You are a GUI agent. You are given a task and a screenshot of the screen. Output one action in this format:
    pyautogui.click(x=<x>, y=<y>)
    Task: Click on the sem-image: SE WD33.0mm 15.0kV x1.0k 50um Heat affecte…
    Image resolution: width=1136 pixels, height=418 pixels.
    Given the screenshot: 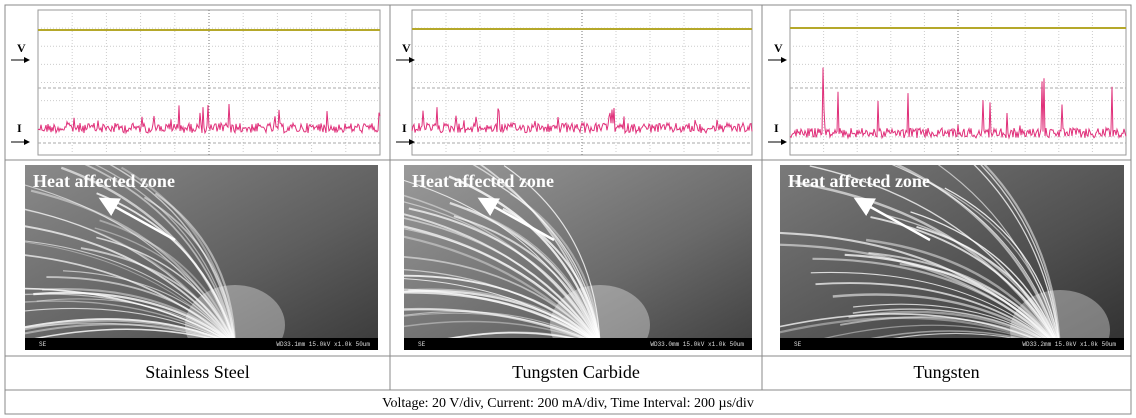 What is the action you would take?
    pyautogui.click(x=578, y=257)
    